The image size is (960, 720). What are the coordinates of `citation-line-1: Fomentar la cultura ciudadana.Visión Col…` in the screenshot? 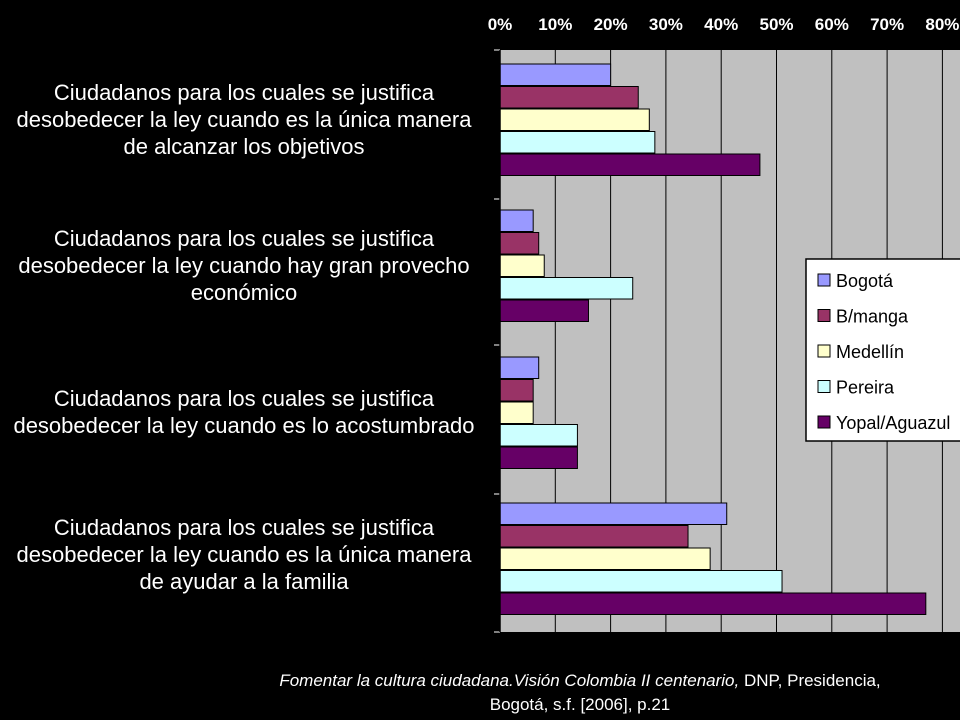 It's located at (560, 681).